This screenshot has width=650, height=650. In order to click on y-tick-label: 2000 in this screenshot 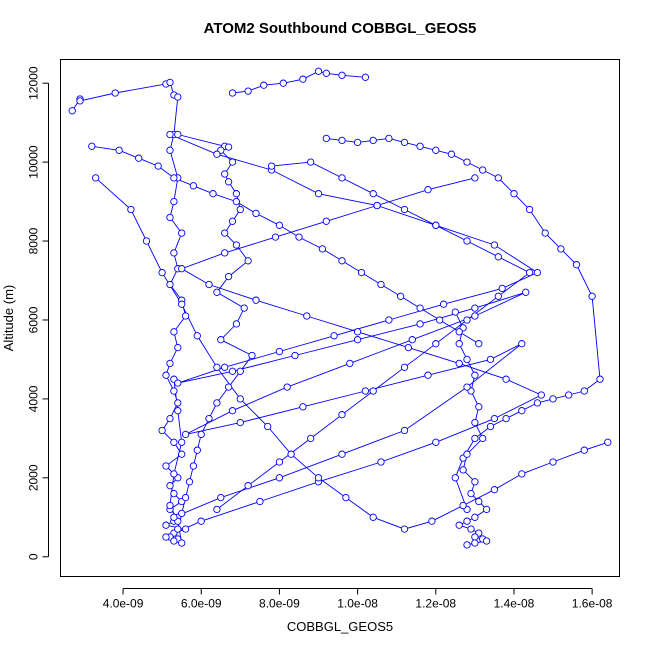, I will do `click(34, 477)`.